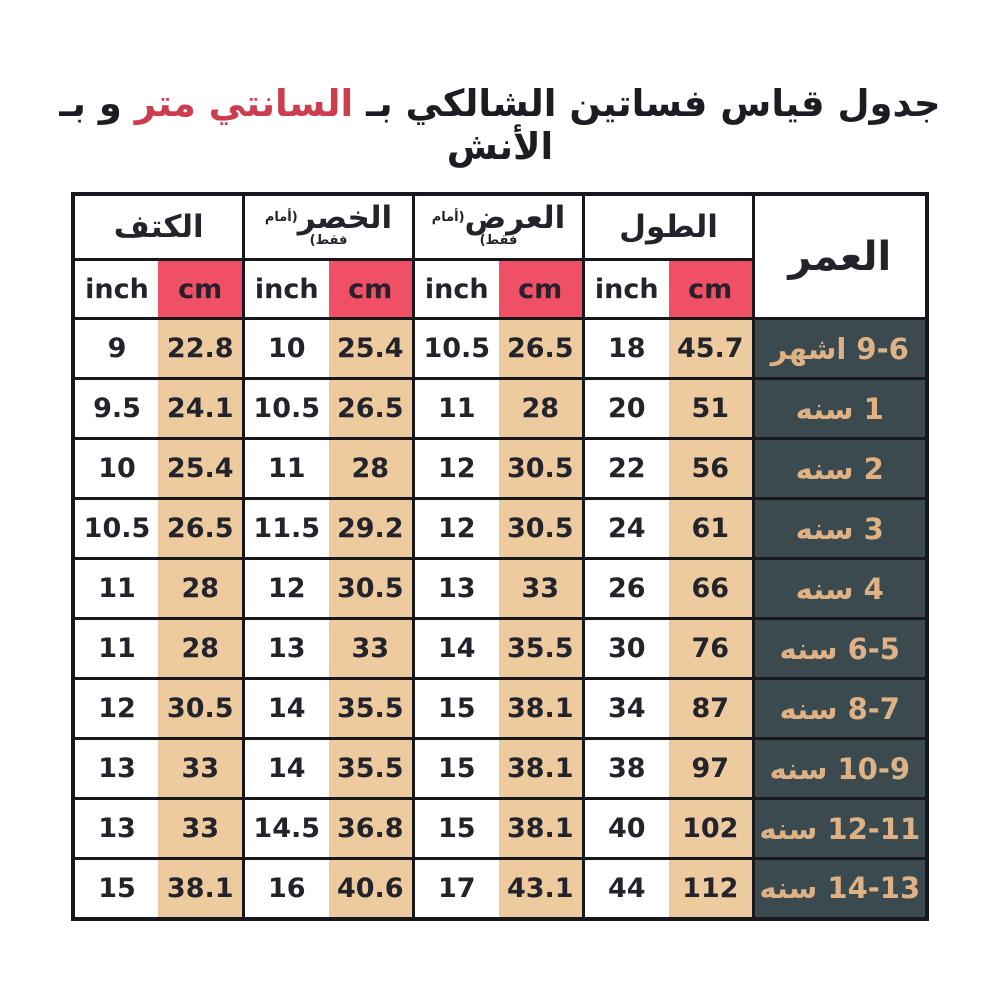  Describe the element at coordinates (115, 468) in the screenshot. I see `shoulder-inch-cell: 10` at that location.